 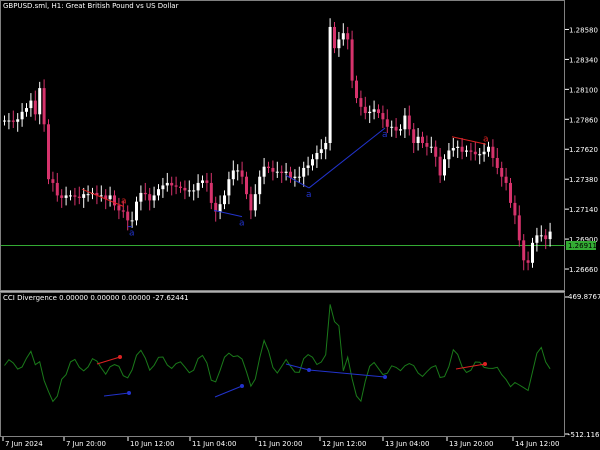 What do you see at coordinates (407, 444) in the screenshot?
I see `time-tick-label: 13 Jun 04:00` at bounding box center [407, 444].